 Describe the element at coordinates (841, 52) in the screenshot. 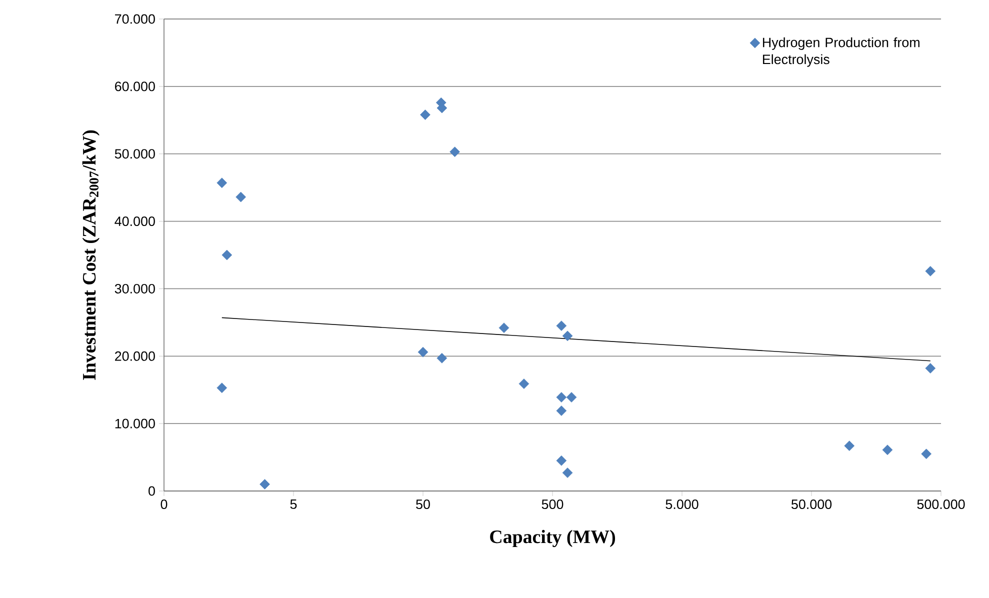

I see `legend-label: Hydrogen Production from Electrolysis` at that location.